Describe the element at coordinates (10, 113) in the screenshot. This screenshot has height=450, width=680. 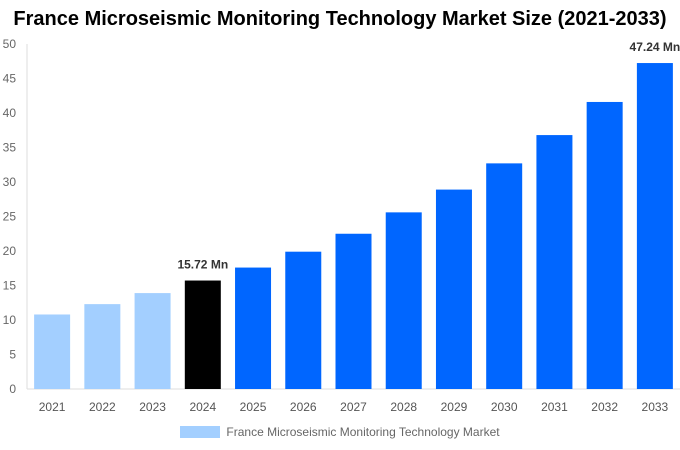
I see `y-tick-label: 40` at that location.